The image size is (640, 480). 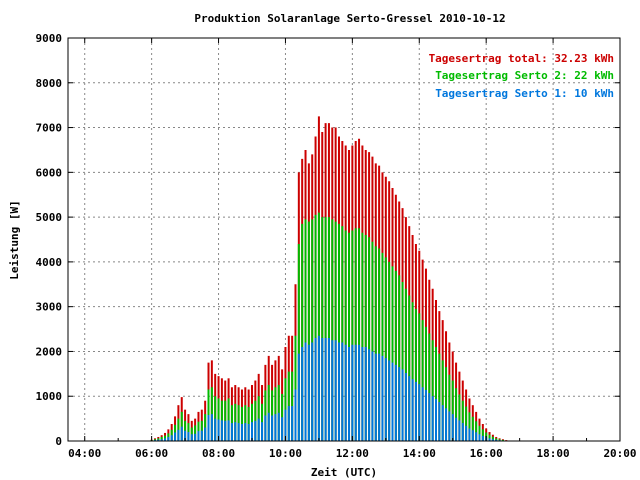 What do you see at coordinates (49, 396) in the screenshot?
I see `y-tick-label: 1000` at bounding box center [49, 396].